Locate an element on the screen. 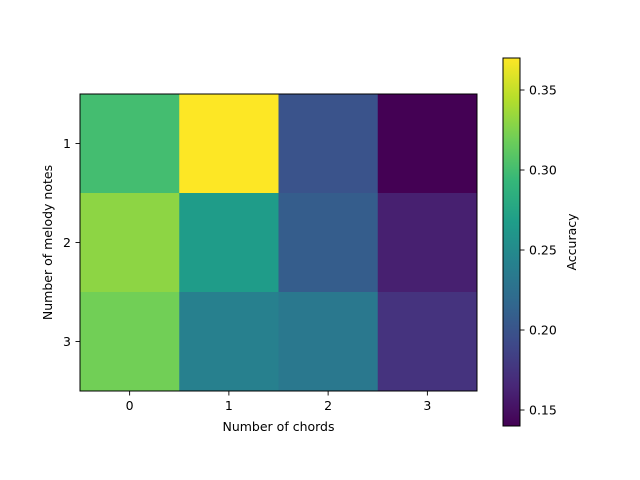 Image resolution: width=640 pixels, height=480 pixels. x-tick-label: 0 is located at coordinates (130, 405).